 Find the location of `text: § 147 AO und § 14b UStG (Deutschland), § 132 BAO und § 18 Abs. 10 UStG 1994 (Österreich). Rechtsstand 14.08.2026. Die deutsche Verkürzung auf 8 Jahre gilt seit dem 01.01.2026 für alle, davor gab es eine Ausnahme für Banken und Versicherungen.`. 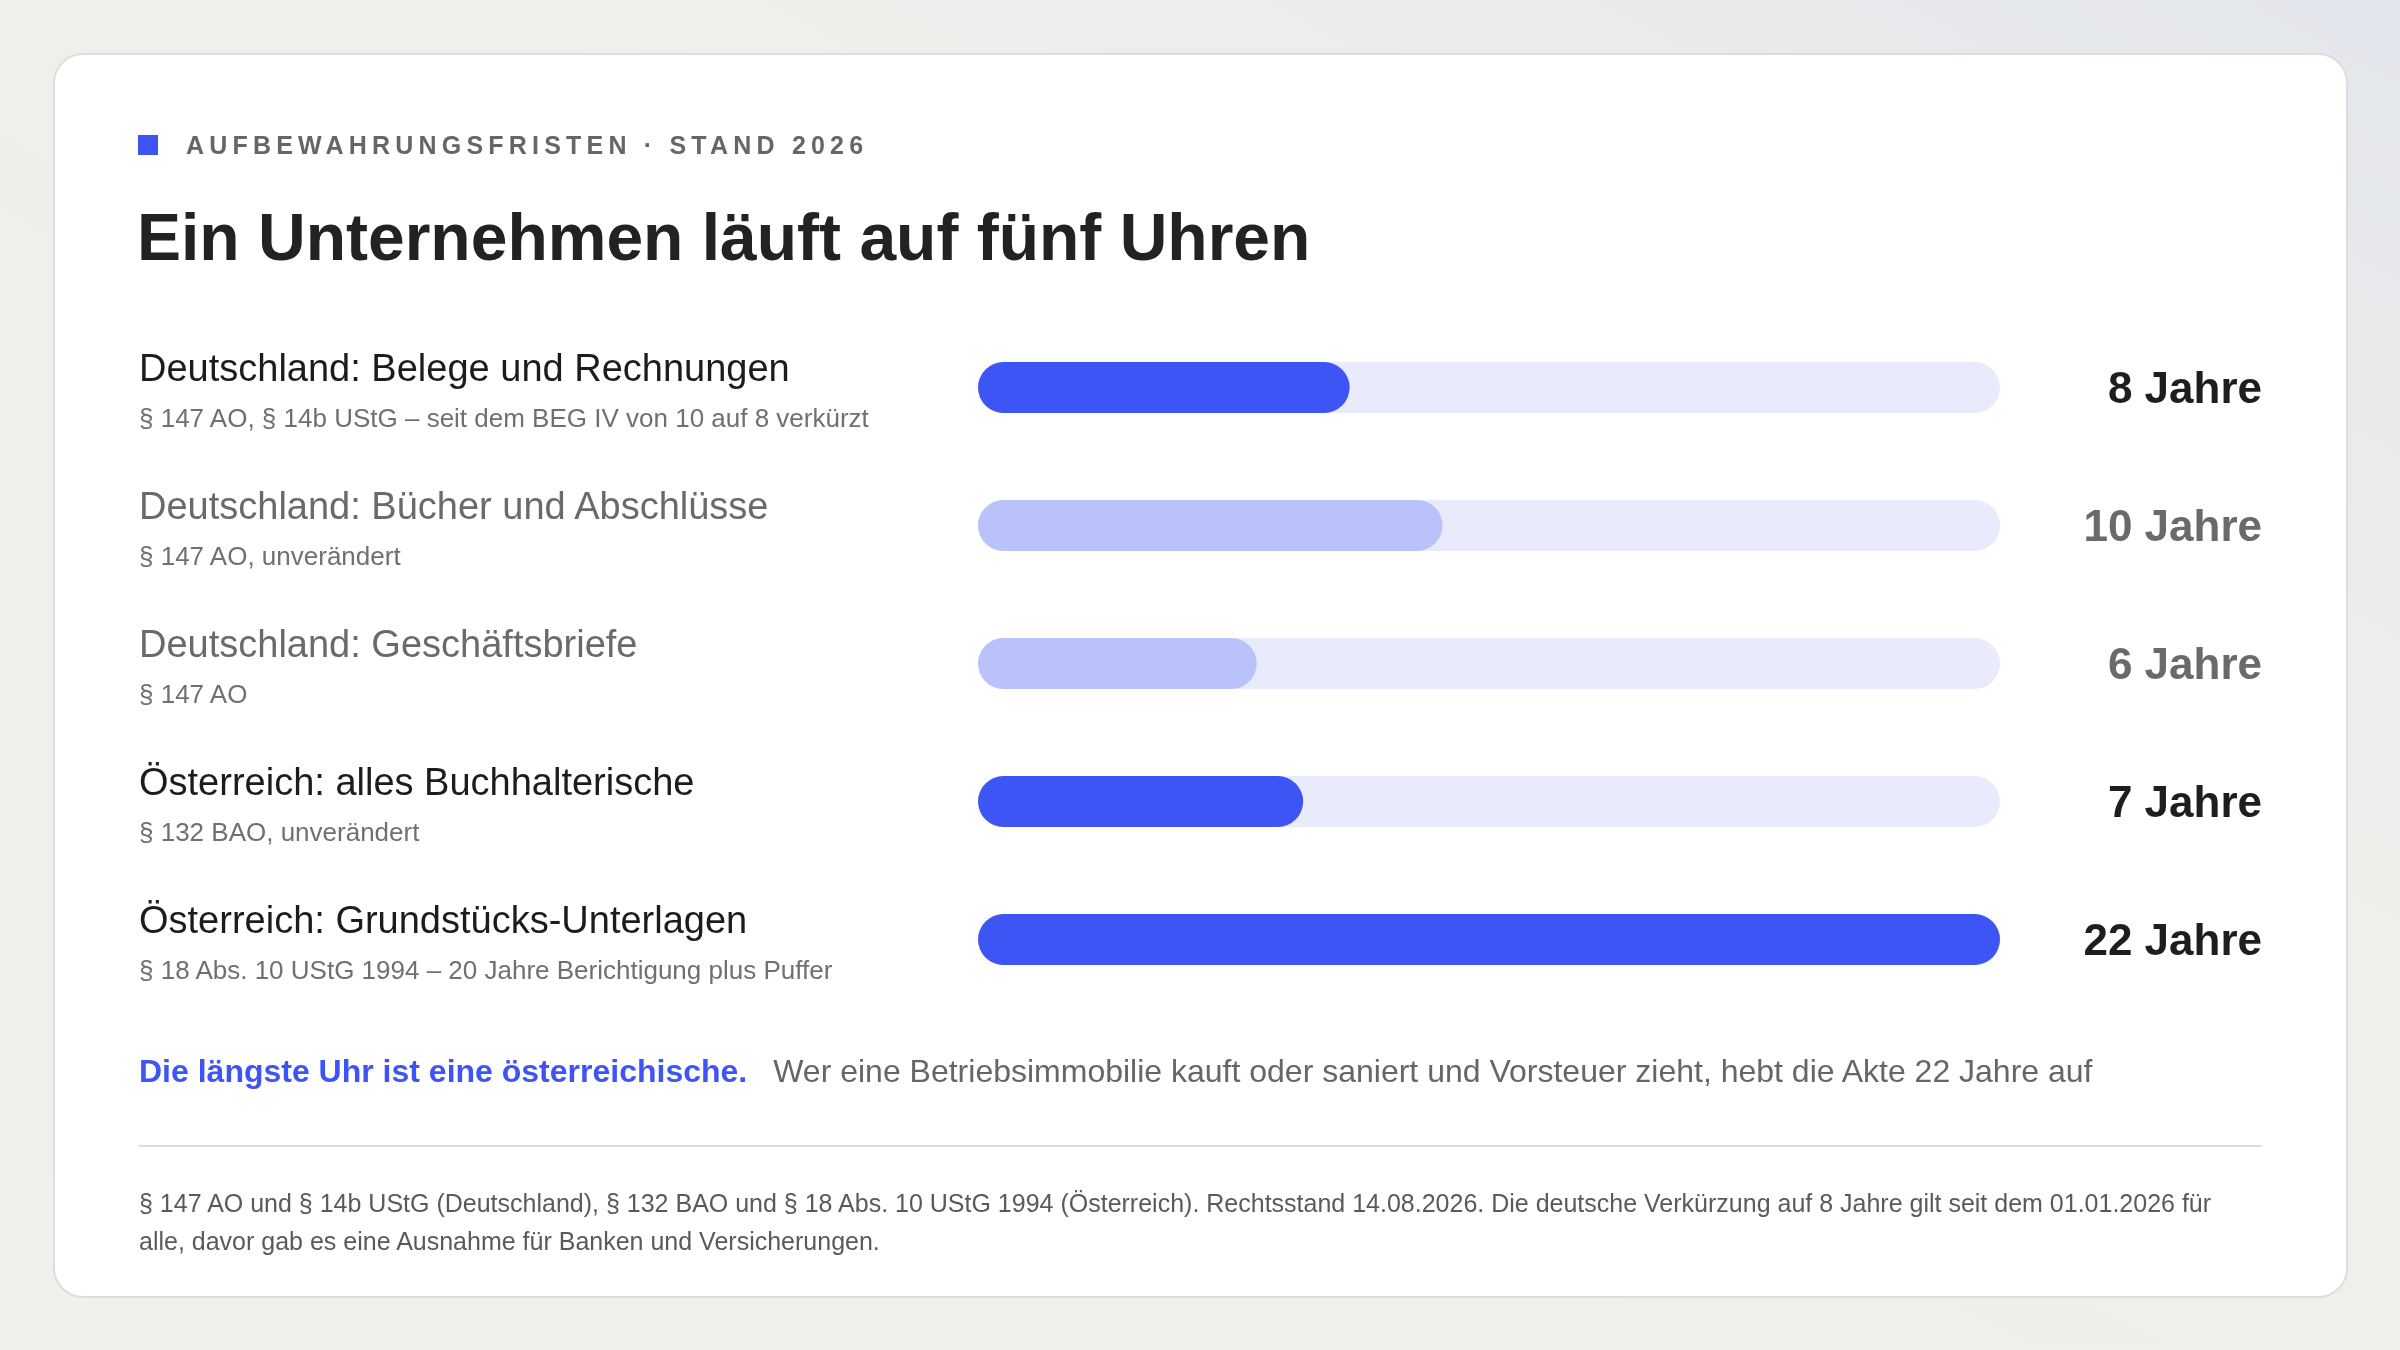

text: § 147 AO und § 14b UStG (Deutschland), § 132 BAO und § 18 Abs. 10 UStG 1994 (Österreich). Rechtsstand 14.08.2026. Die deutsche Verkürzung auf 8 Jahre gilt seit dem 01.01.2026 für alle, davor gab es eine Ausnahme für Banken und Versicherungen. is located at coordinates (1176, 1222).